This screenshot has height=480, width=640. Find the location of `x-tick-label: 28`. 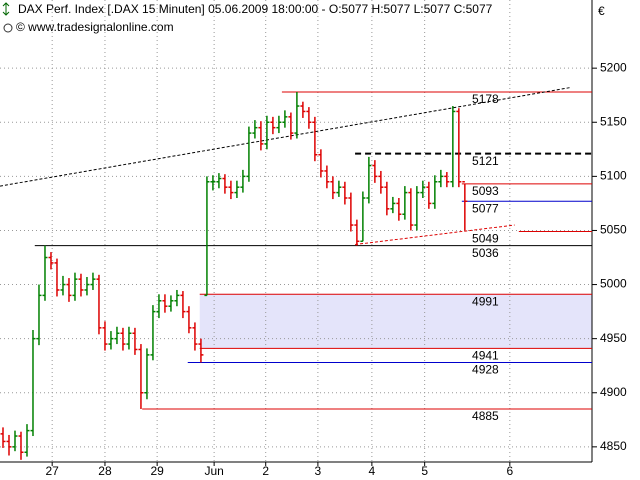

x-tick-label: 28 is located at coordinates (105, 471).